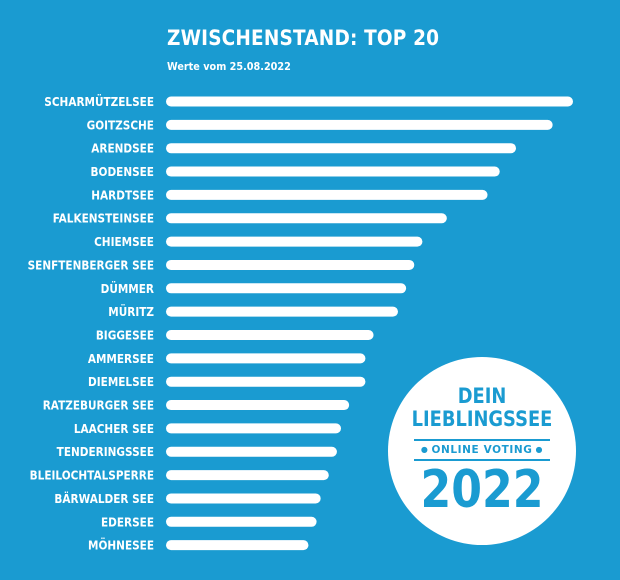 Image resolution: width=620 pixels, height=580 pixels. I want to click on category-label: DIEMELSEE, so click(121, 381).